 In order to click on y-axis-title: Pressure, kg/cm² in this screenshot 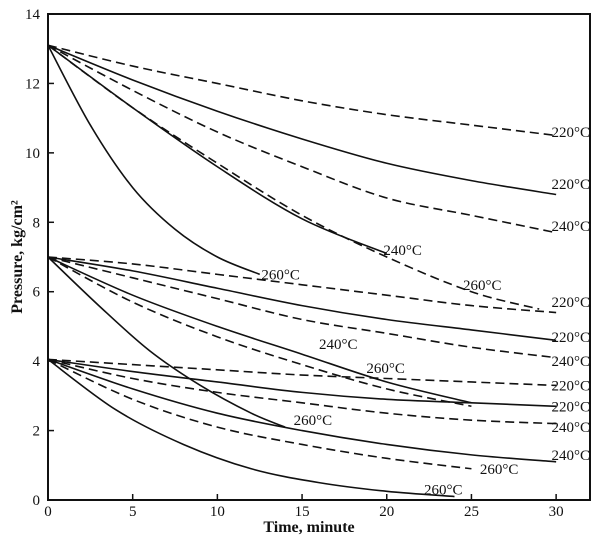, I will do `click(17, 257)`.